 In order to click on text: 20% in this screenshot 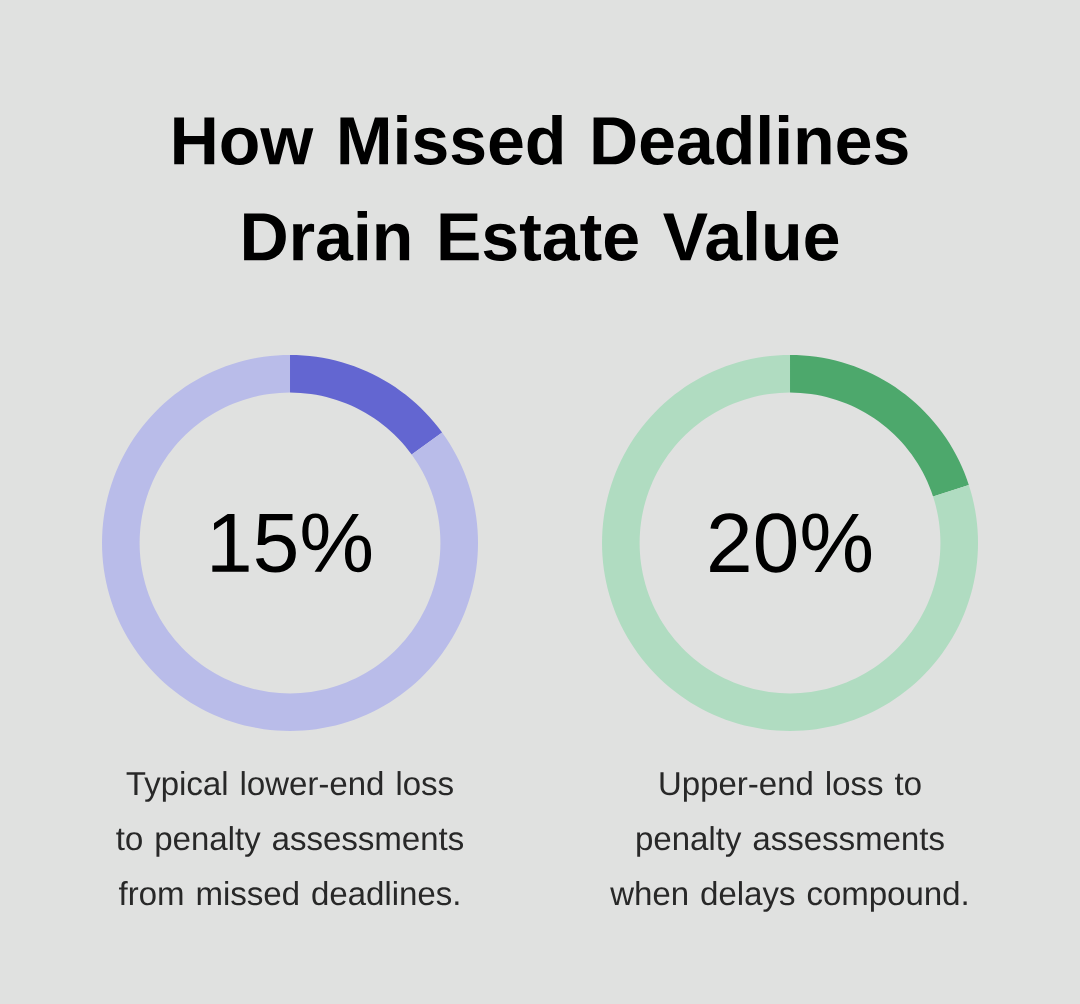, I will do `click(791, 543)`.